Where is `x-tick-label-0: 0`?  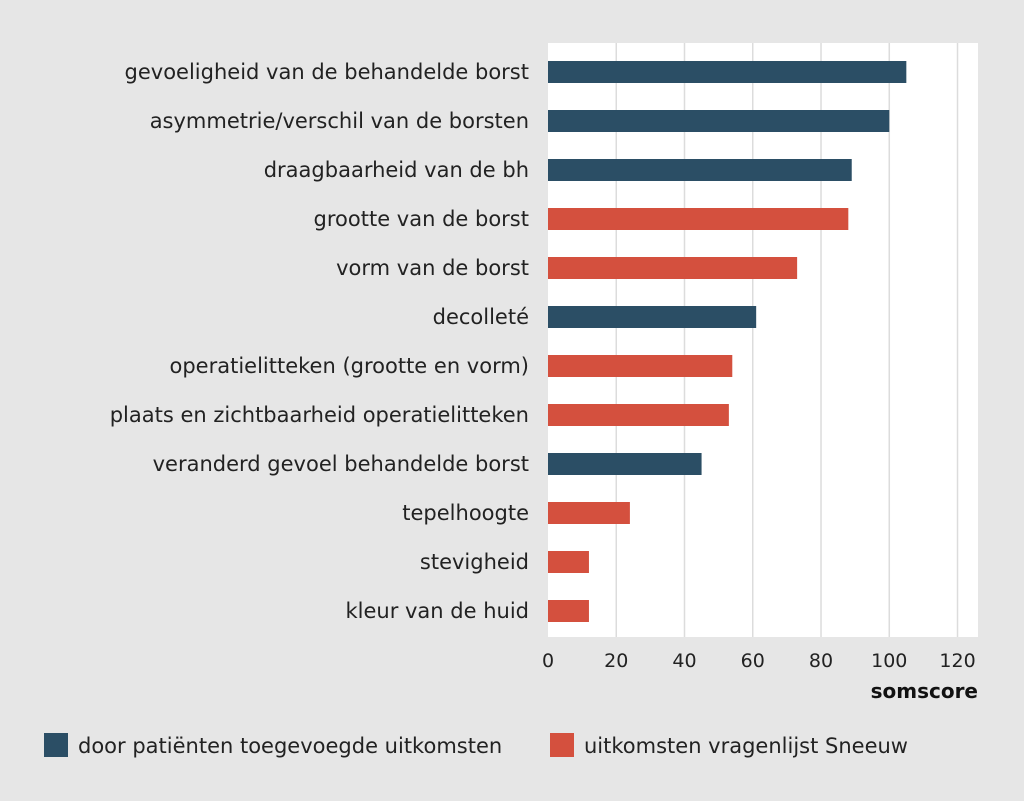
x-tick-label-0: 0 is located at coordinates (548, 661).